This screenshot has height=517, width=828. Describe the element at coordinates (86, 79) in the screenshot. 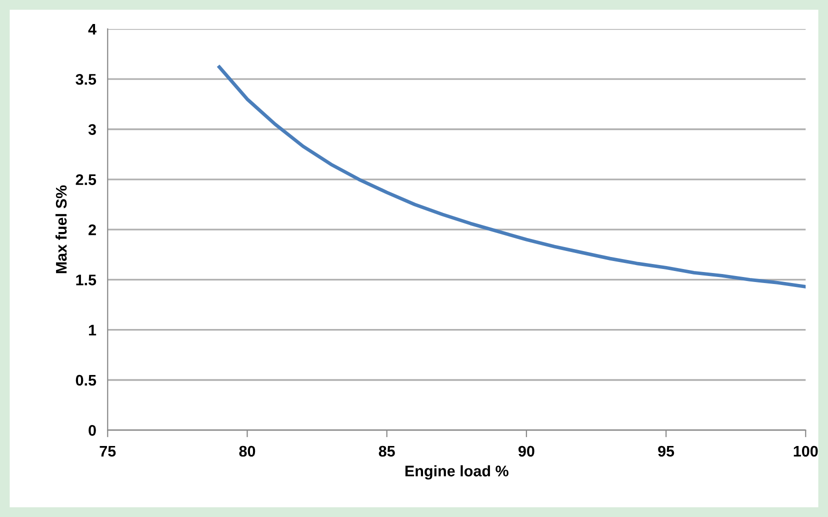

I see `y-tick-label: 3.5` at that location.